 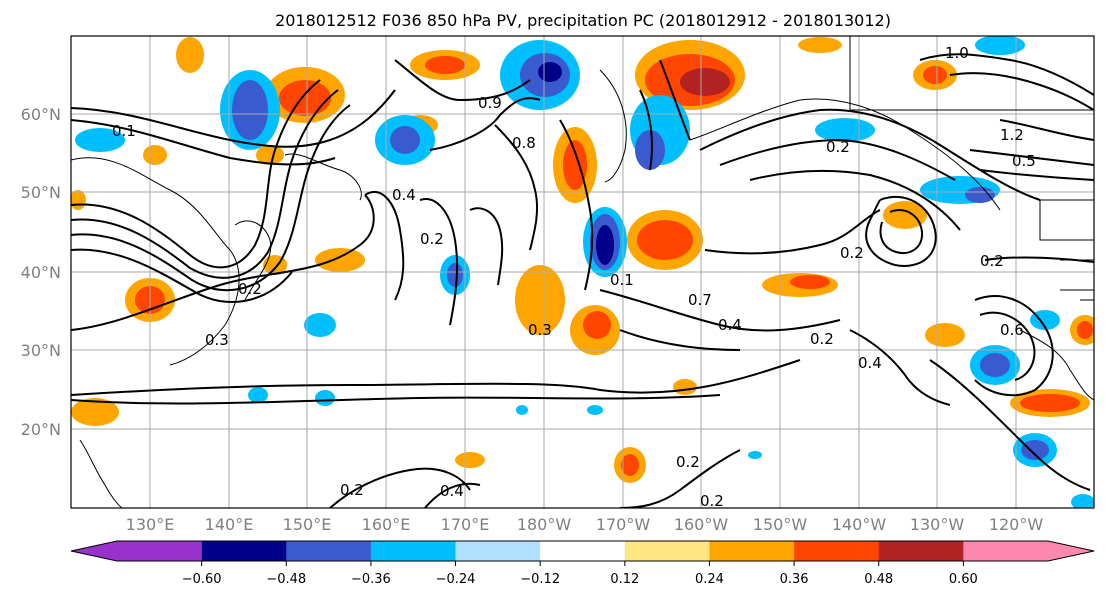 What do you see at coordinates (701, 524) in the screenshot?
I see `lon-label: 160°W` at bounding box center [701, 524].